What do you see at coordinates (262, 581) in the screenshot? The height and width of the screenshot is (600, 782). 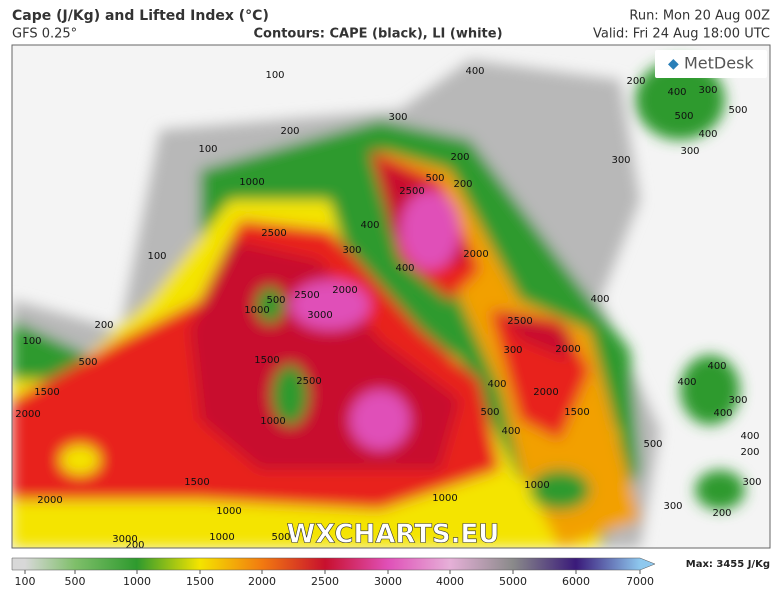 I see `colorbar-tick-label: 2000` at bounding box center [262, 581].